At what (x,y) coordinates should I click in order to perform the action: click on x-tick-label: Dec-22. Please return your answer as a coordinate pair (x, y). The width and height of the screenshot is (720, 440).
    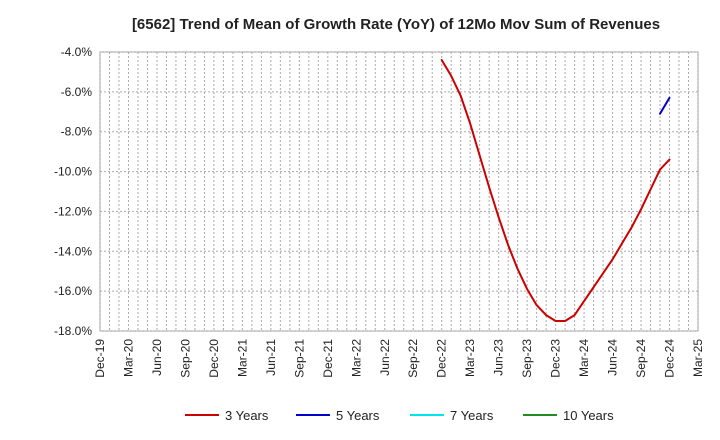
    Looking at the image, I should click on (442, 358).